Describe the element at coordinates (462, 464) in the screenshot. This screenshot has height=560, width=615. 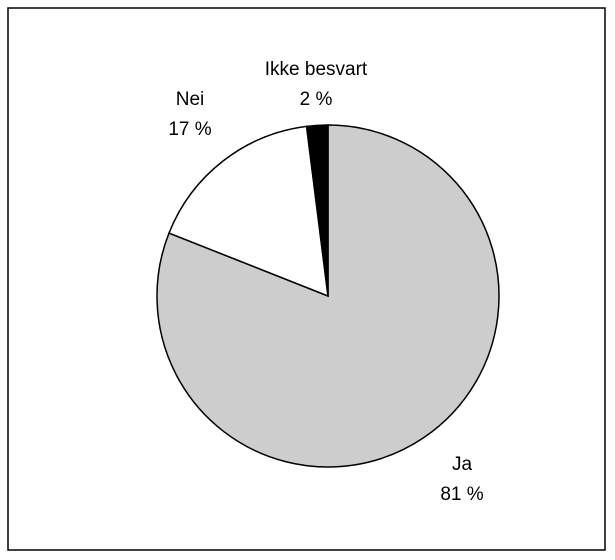
I see `slice-label: Ja` at that location.